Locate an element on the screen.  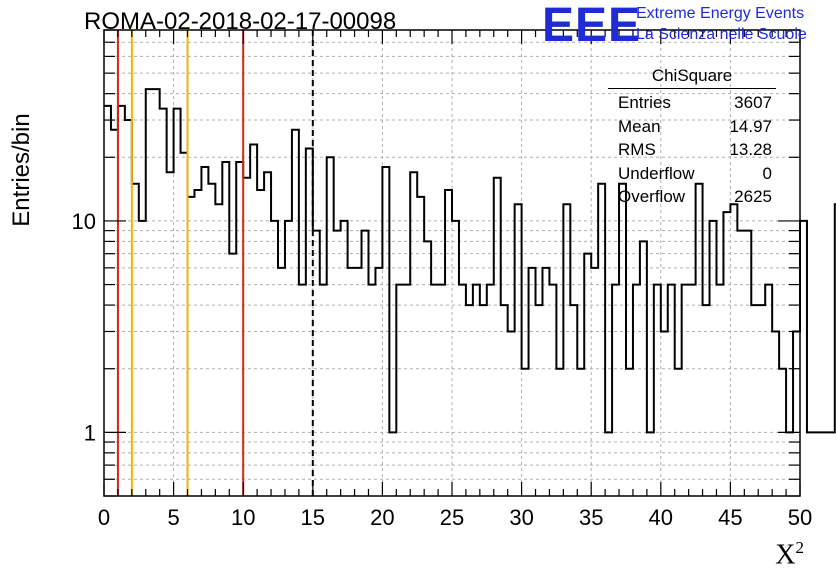
x-axis-label: X2 is located at coordinates (789, 554).